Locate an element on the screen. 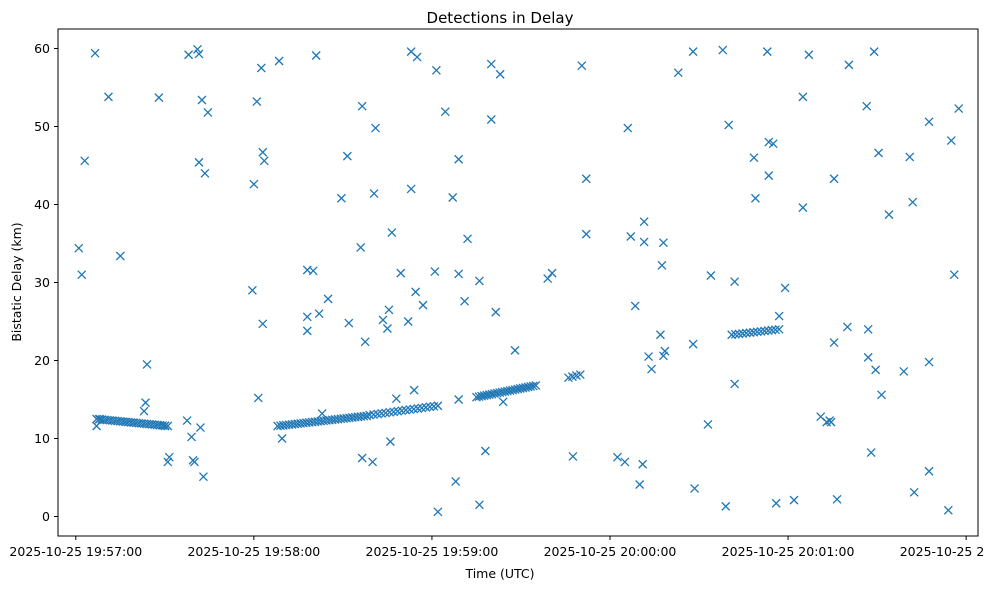  y-axis-ticks: 0 10 20 30 40 50 60 is located at coordinates (46, 282).